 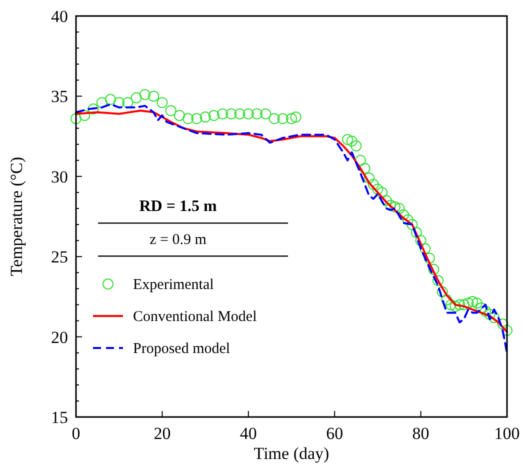 What do you see at coordinates (162, 433) in the screenshot?
I see `x-tick-label: 20` at bounding box center [162, 433].